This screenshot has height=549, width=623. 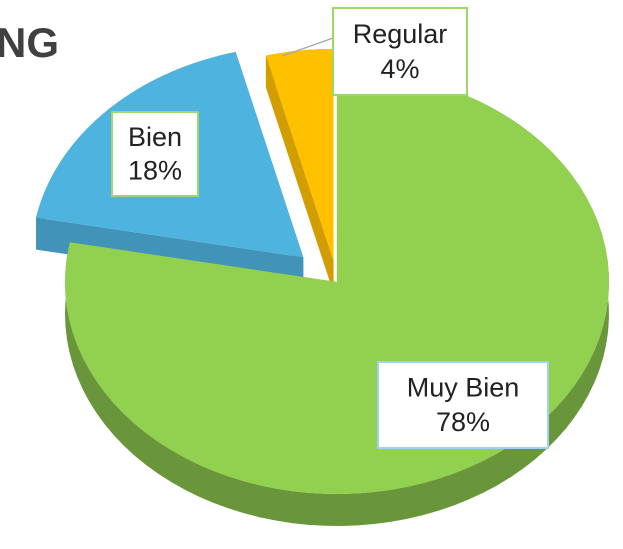 What do you see at coordinates (400, 34) in the screenshot?
I see `data-label-category: Regular` at bounding box center [400, 34].